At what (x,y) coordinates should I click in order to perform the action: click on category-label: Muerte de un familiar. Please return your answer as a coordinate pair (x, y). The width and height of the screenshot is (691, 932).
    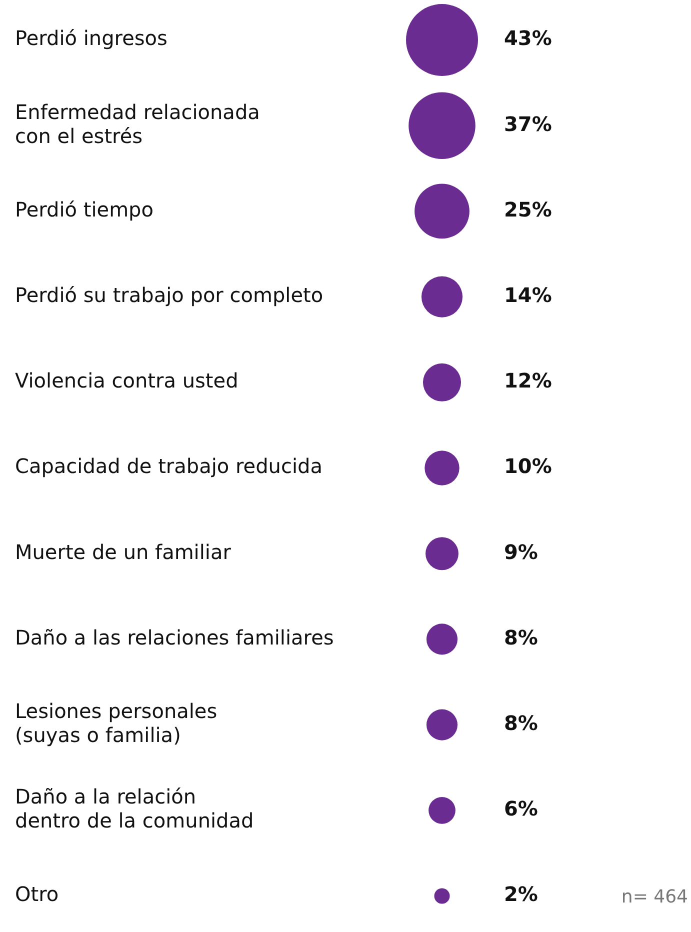
    Looking at the image, I should click on (123, 552).